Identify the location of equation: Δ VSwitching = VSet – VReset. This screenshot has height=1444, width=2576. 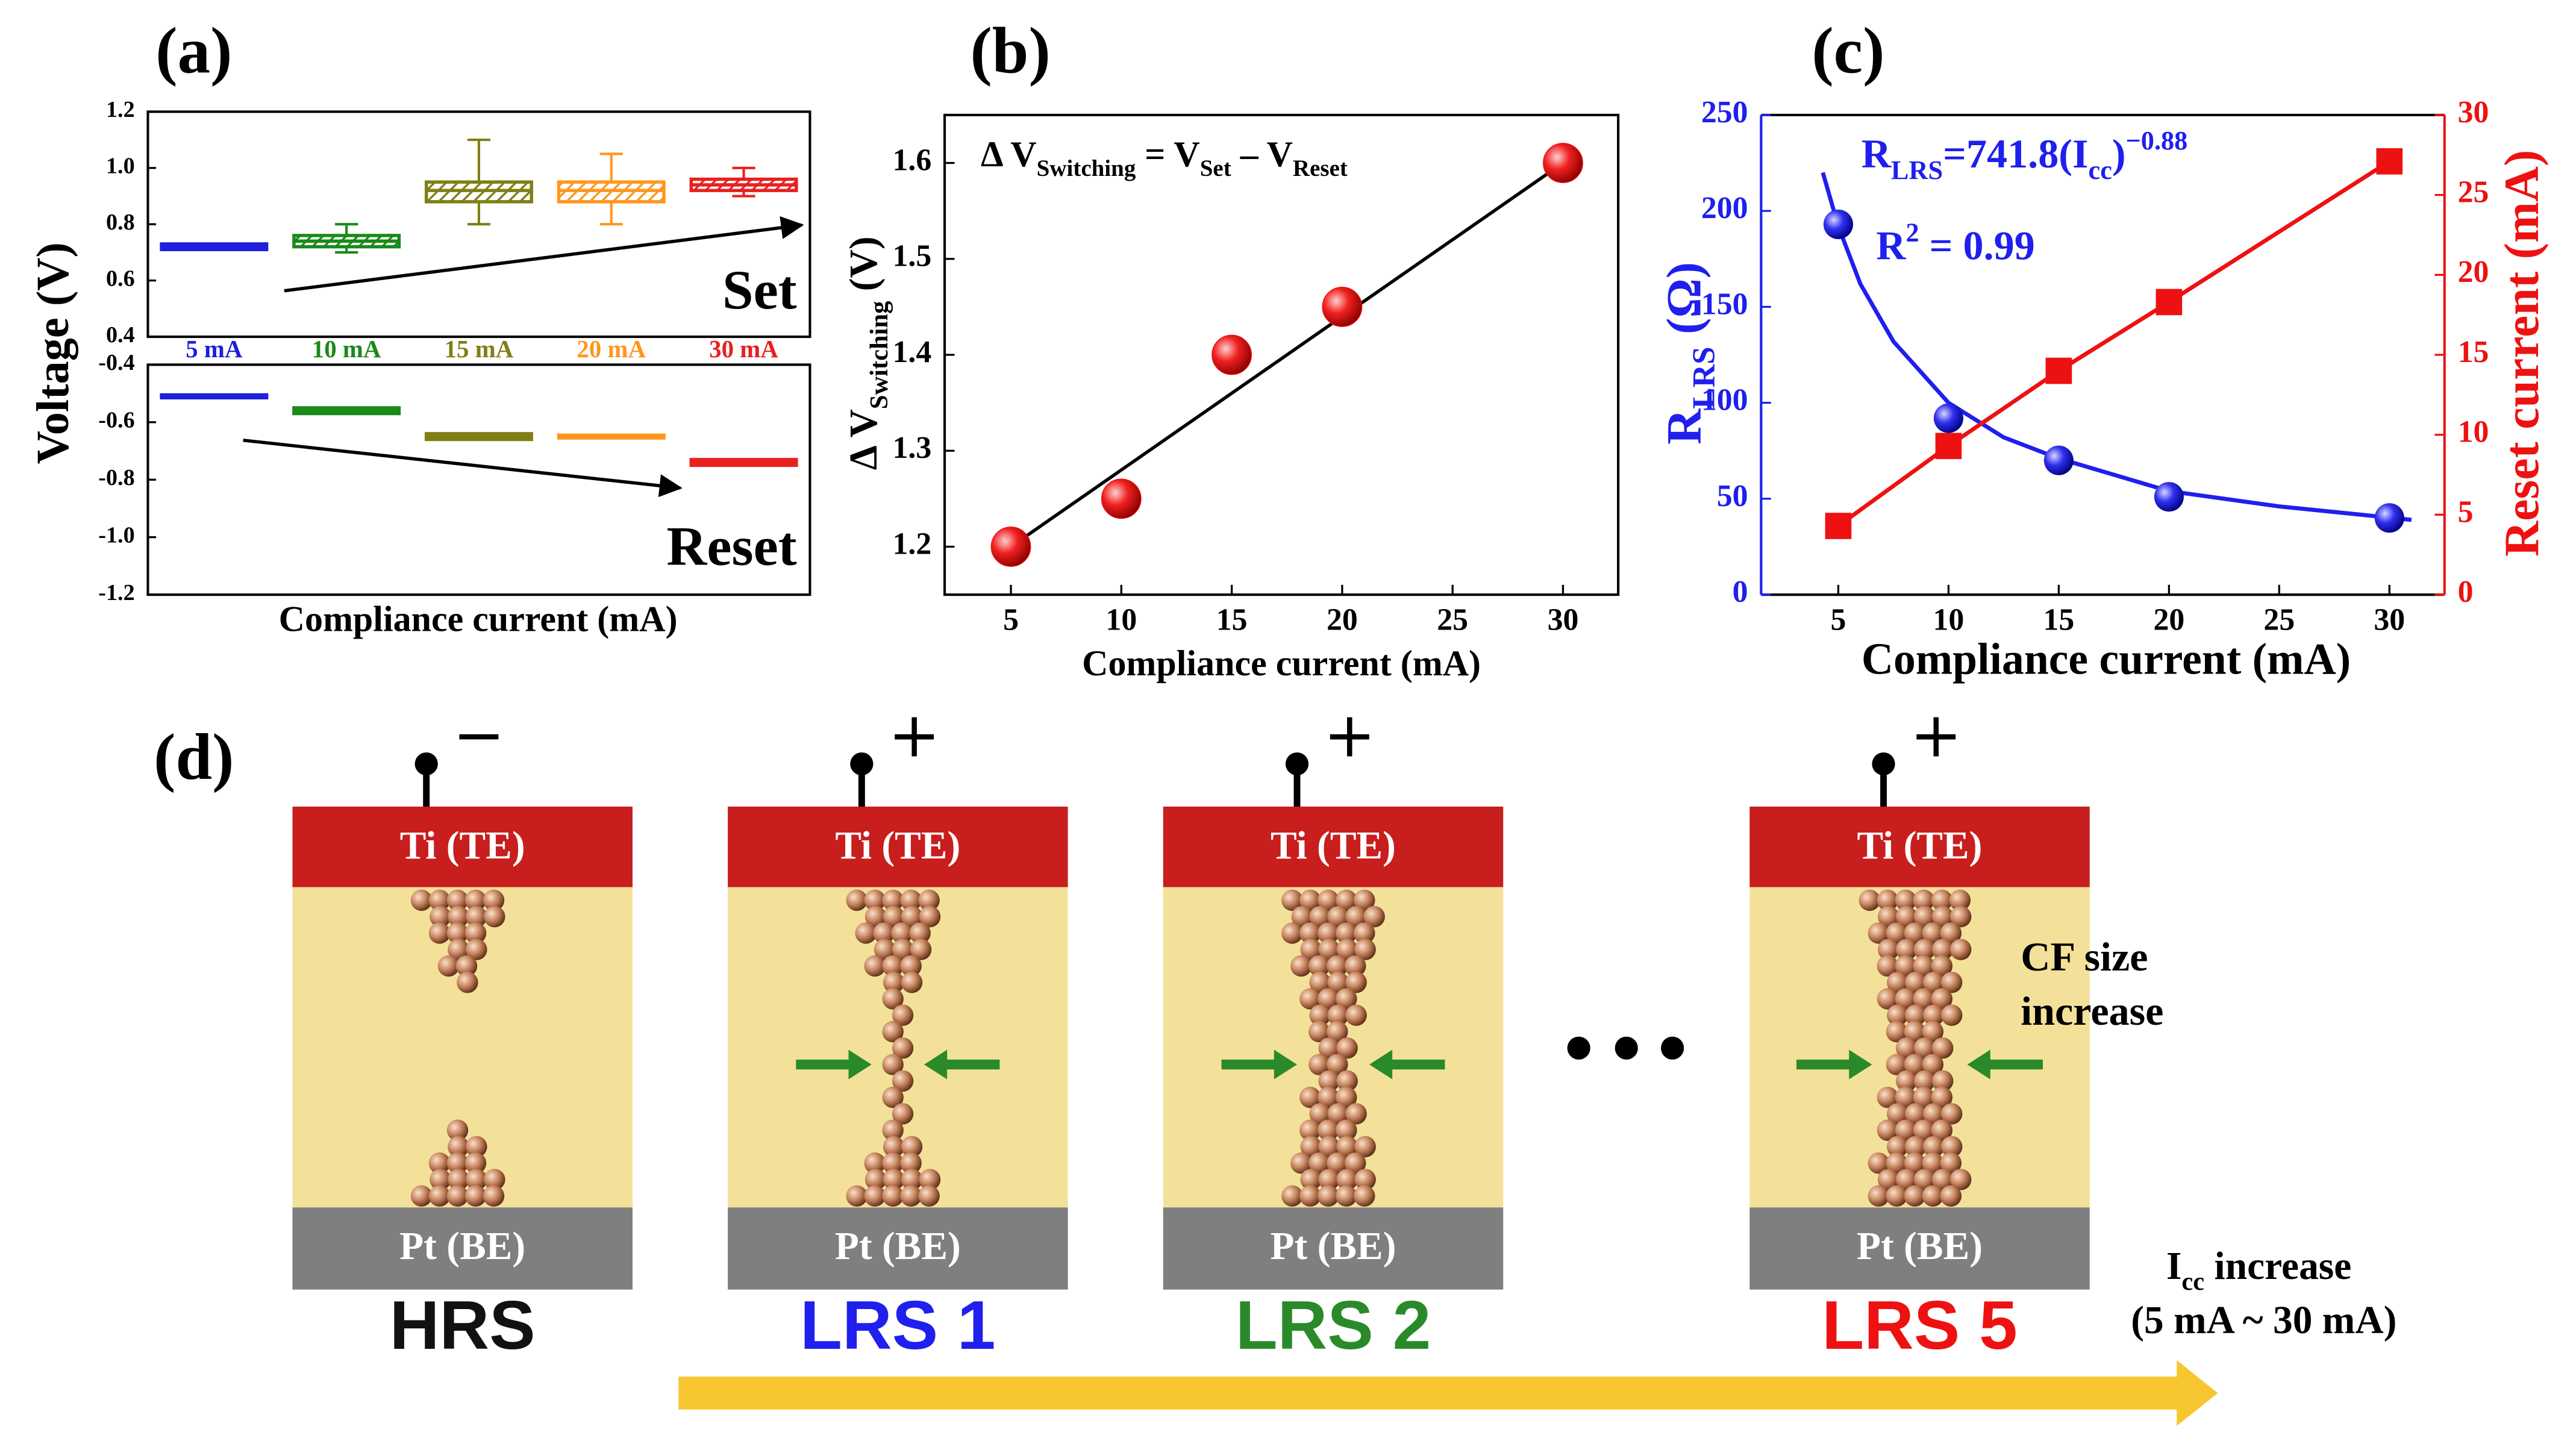
(1164, 158).